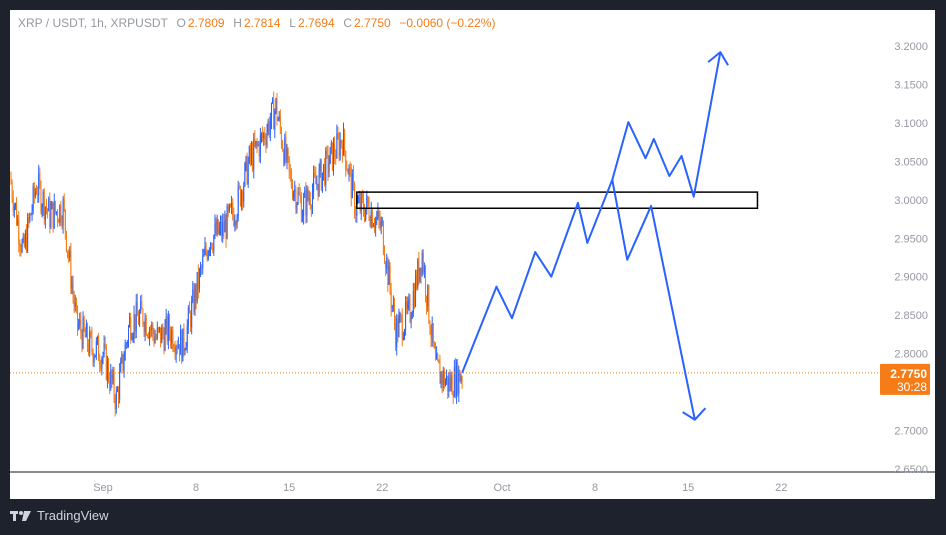  Describe the element at coordinates (59, 515) in the screenshot. I see `tradingview-logo: TradingView` at that location.